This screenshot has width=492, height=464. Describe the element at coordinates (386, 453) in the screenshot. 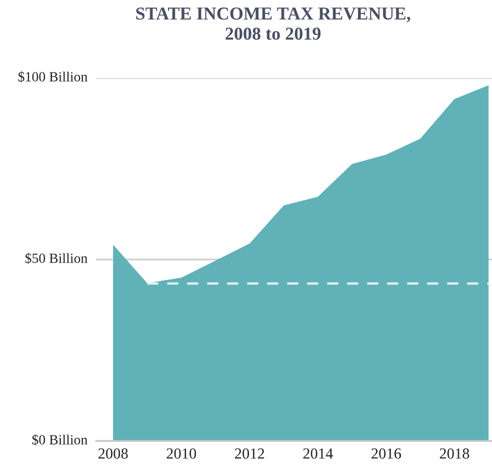

I see `x-tick-label: 2016` at that location.